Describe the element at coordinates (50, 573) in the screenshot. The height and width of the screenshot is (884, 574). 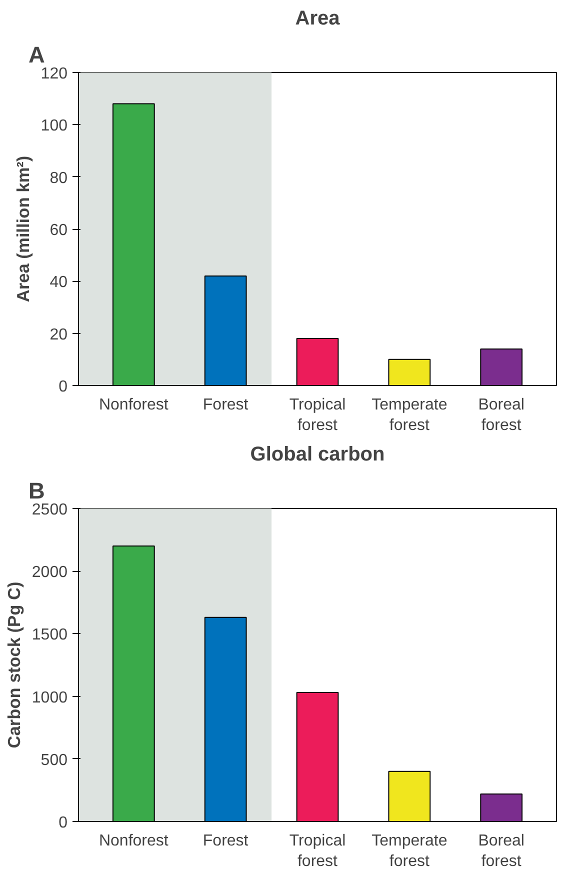
I see `y-tick-label: 2000` at that location.